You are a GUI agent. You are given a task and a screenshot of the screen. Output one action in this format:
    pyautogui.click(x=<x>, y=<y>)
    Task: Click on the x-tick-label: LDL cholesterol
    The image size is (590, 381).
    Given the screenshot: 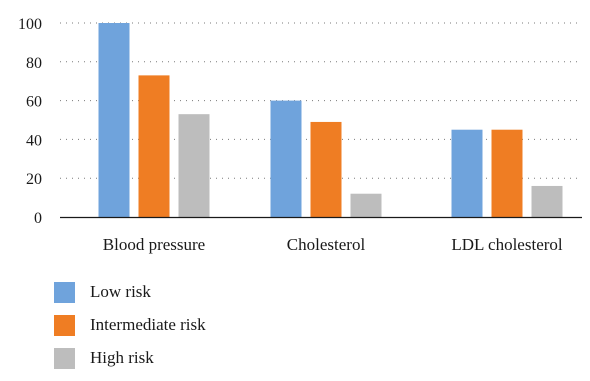 What is the action you would take?
    pyautogui.click(x=507, y=244)
    